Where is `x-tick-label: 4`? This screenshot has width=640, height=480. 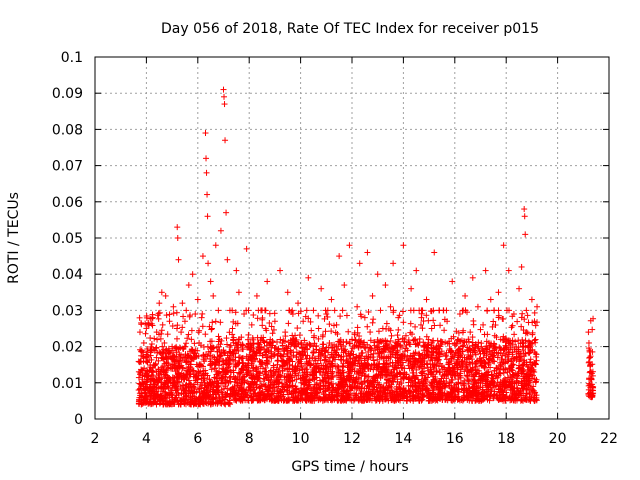 x-tick-label: 4 is located at coordinates (146, 439).